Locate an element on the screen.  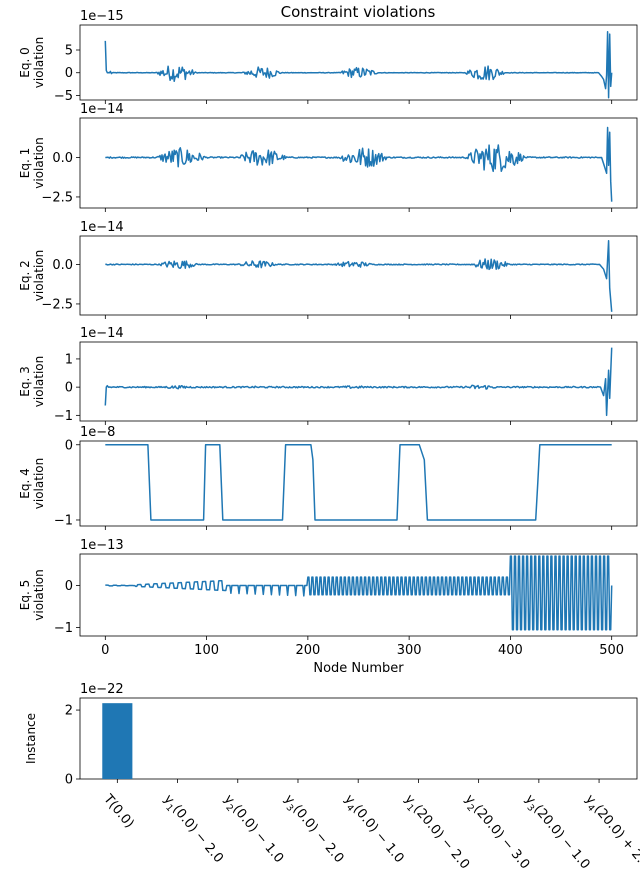
y-axis-label-2: Eq. 2violation is located at coordinates (32, 275).